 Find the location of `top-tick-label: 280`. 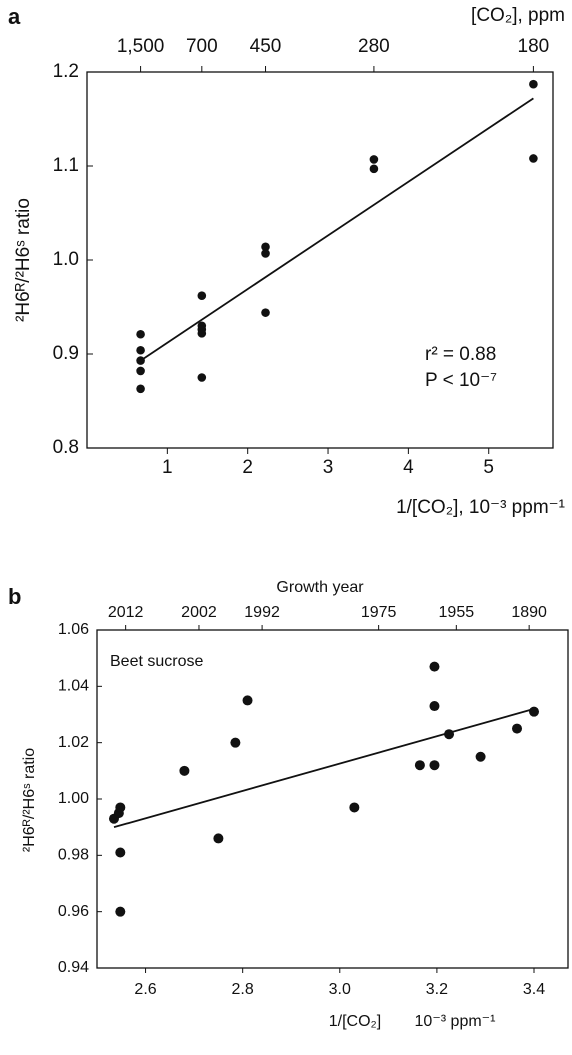

top-tick-label: 280 is located at coordinates (374, 46).